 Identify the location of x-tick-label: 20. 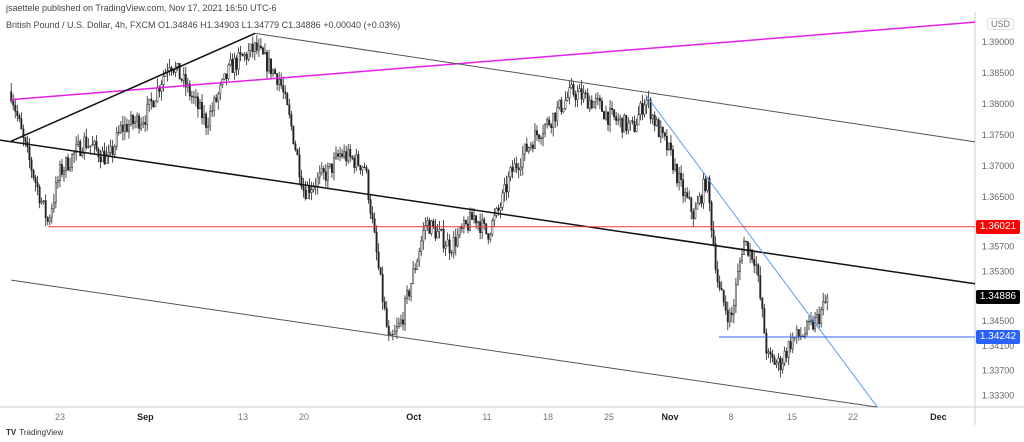
(304, 417).